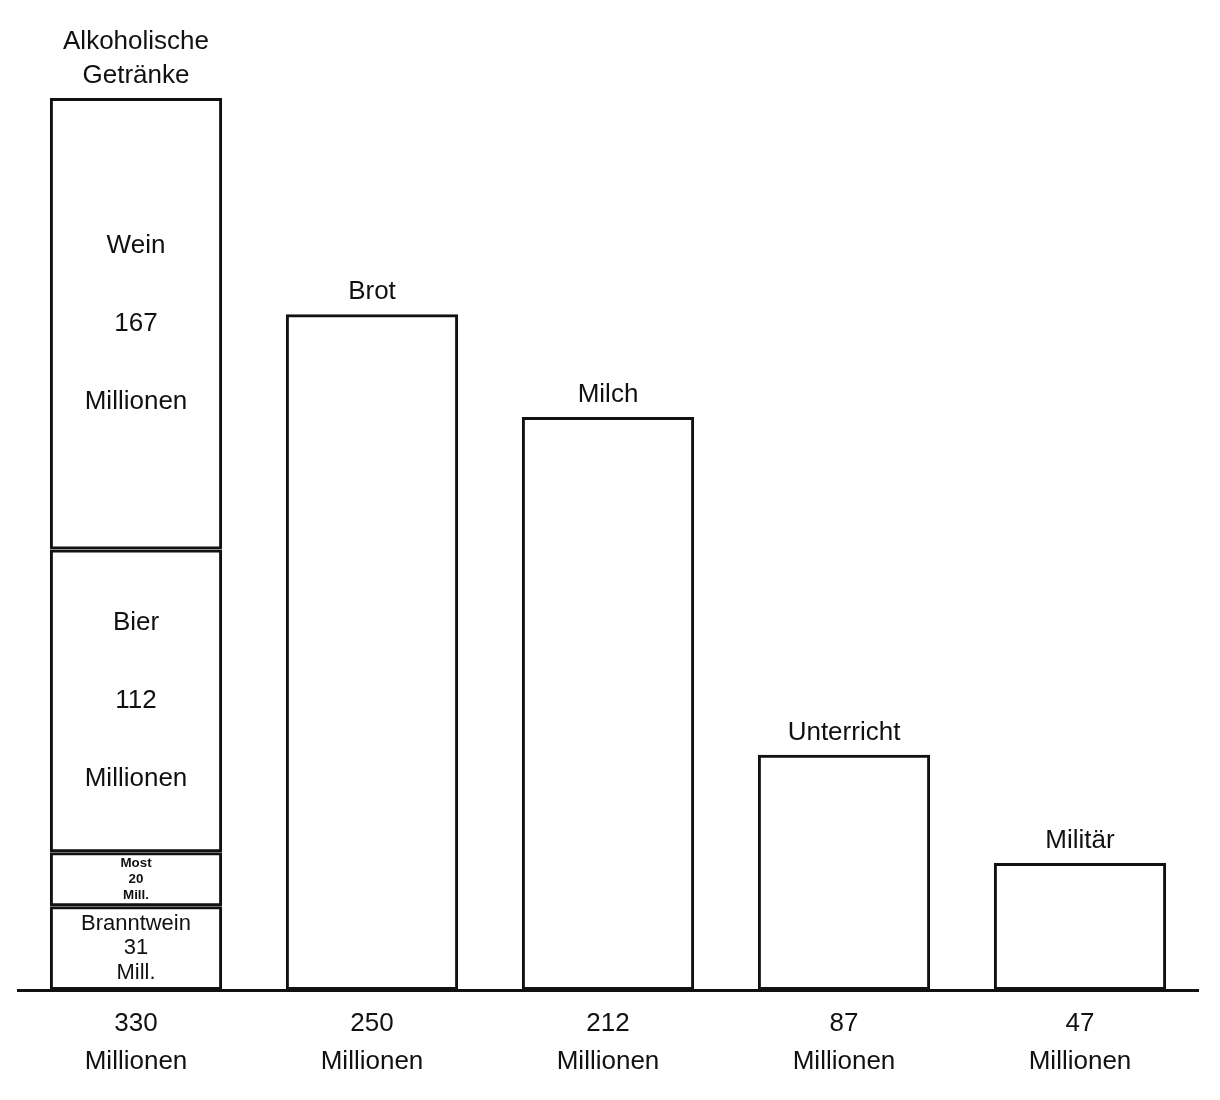  I want to click on series-label: Wein, so click(136, 243).